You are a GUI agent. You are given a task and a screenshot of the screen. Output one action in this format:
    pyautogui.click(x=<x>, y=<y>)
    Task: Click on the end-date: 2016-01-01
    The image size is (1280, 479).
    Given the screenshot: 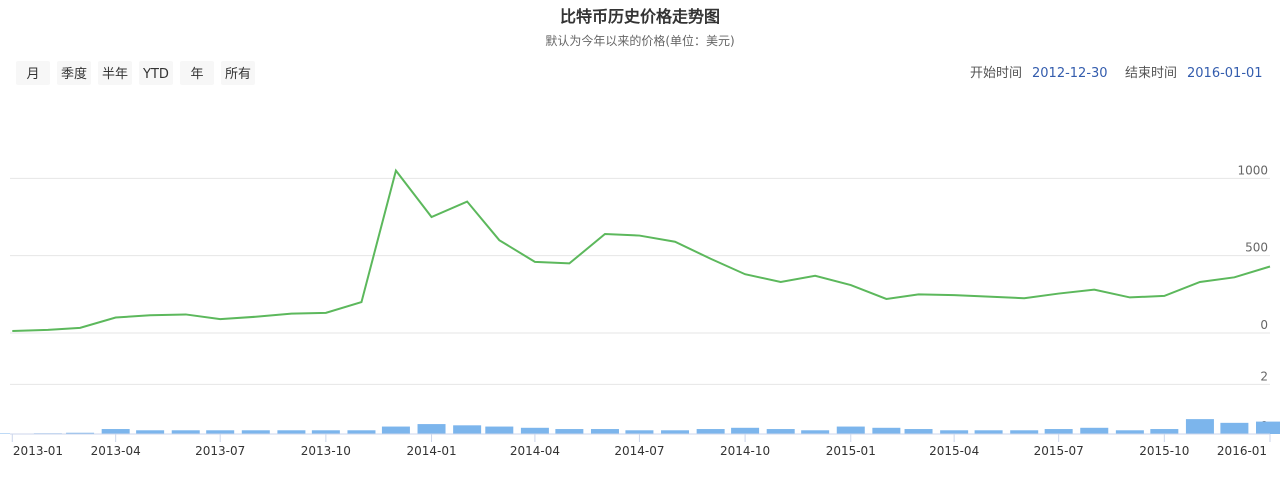 What is the action you would take?
    pyautogui.click(x=1225, y=73)
    